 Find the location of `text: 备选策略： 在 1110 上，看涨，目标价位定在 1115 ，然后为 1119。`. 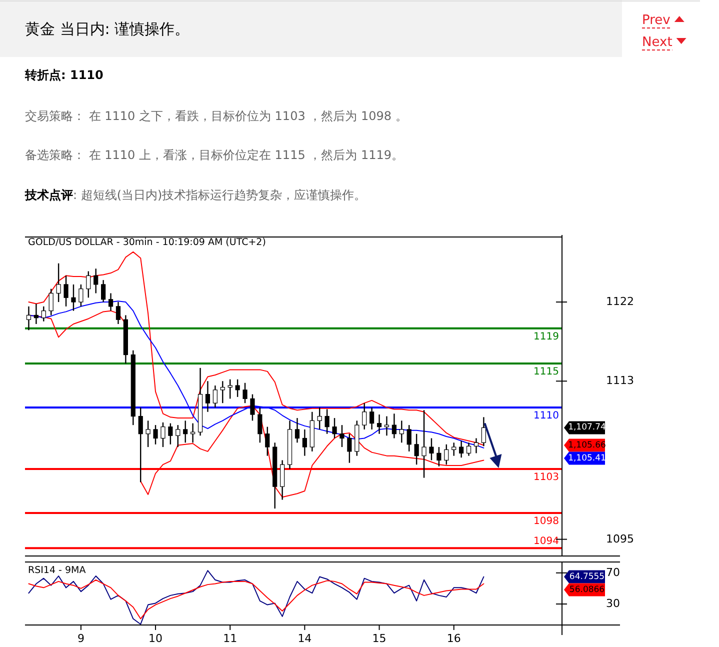

text: 备选策略： 在 1110 上，看涨，目标价位定在 1115 ，然后为 1119。 is located at coordinates (214, 155).